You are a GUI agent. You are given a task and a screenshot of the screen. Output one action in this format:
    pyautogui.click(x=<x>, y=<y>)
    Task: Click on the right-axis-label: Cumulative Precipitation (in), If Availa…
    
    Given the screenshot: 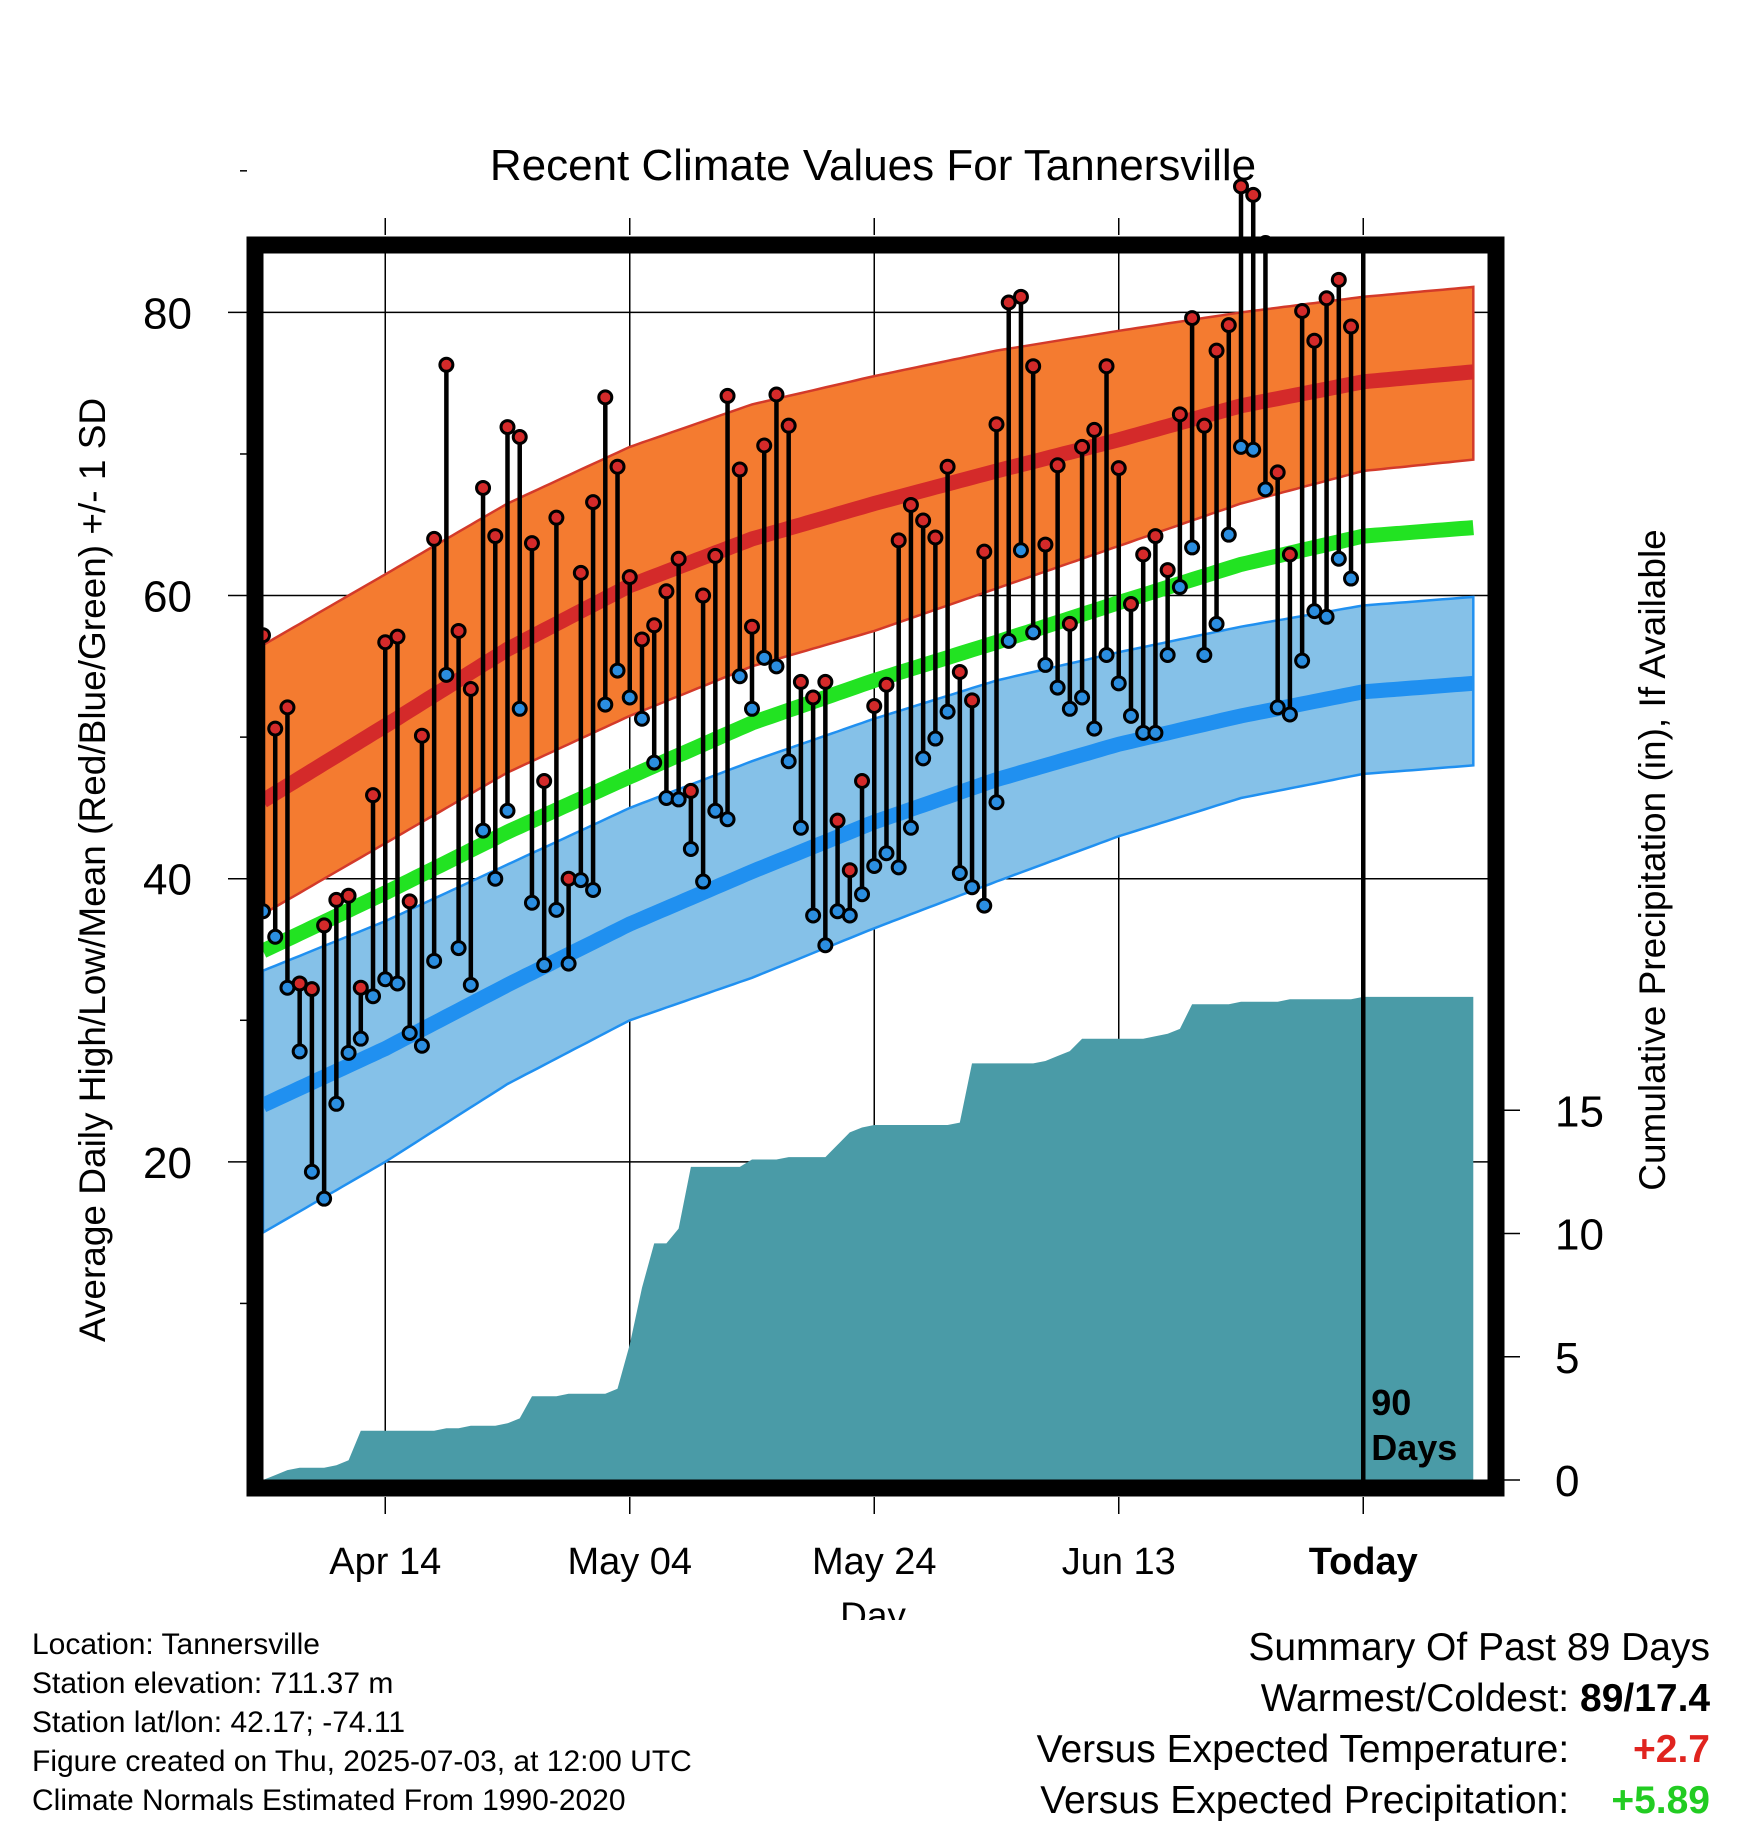 What is the action you would take?
    pyautogui.click(x=1652, y=860)
    